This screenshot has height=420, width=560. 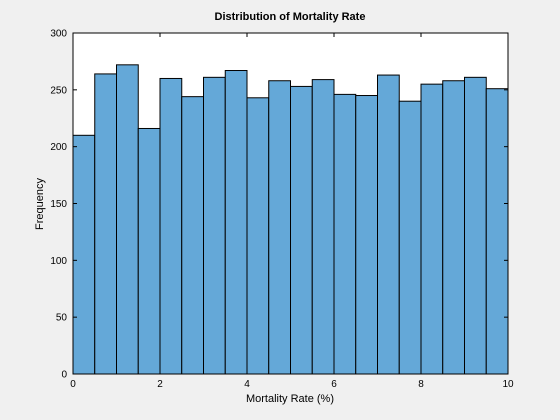 I want to click on x-tick-label: 0, so click(x=73, y=384).